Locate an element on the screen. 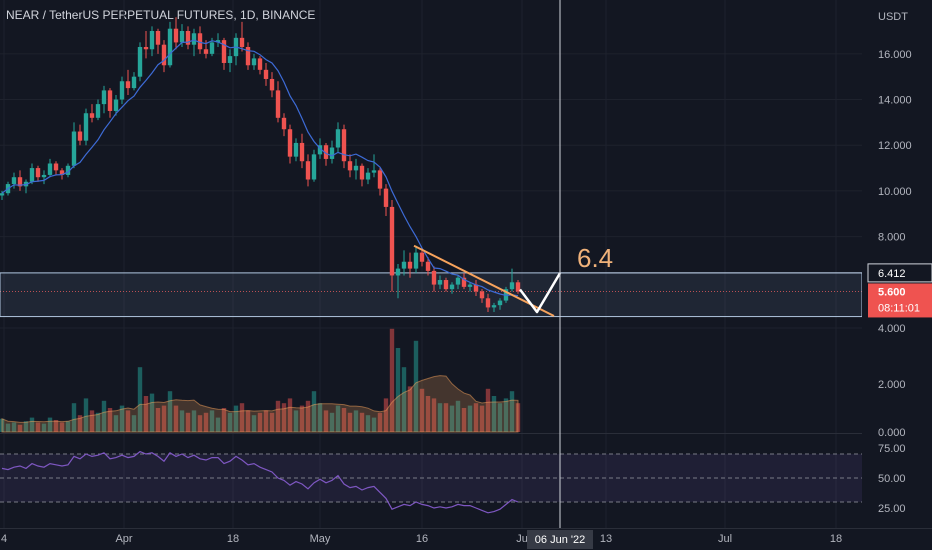  price-tick-label: 10.000 is located at coordinates (895, 192).